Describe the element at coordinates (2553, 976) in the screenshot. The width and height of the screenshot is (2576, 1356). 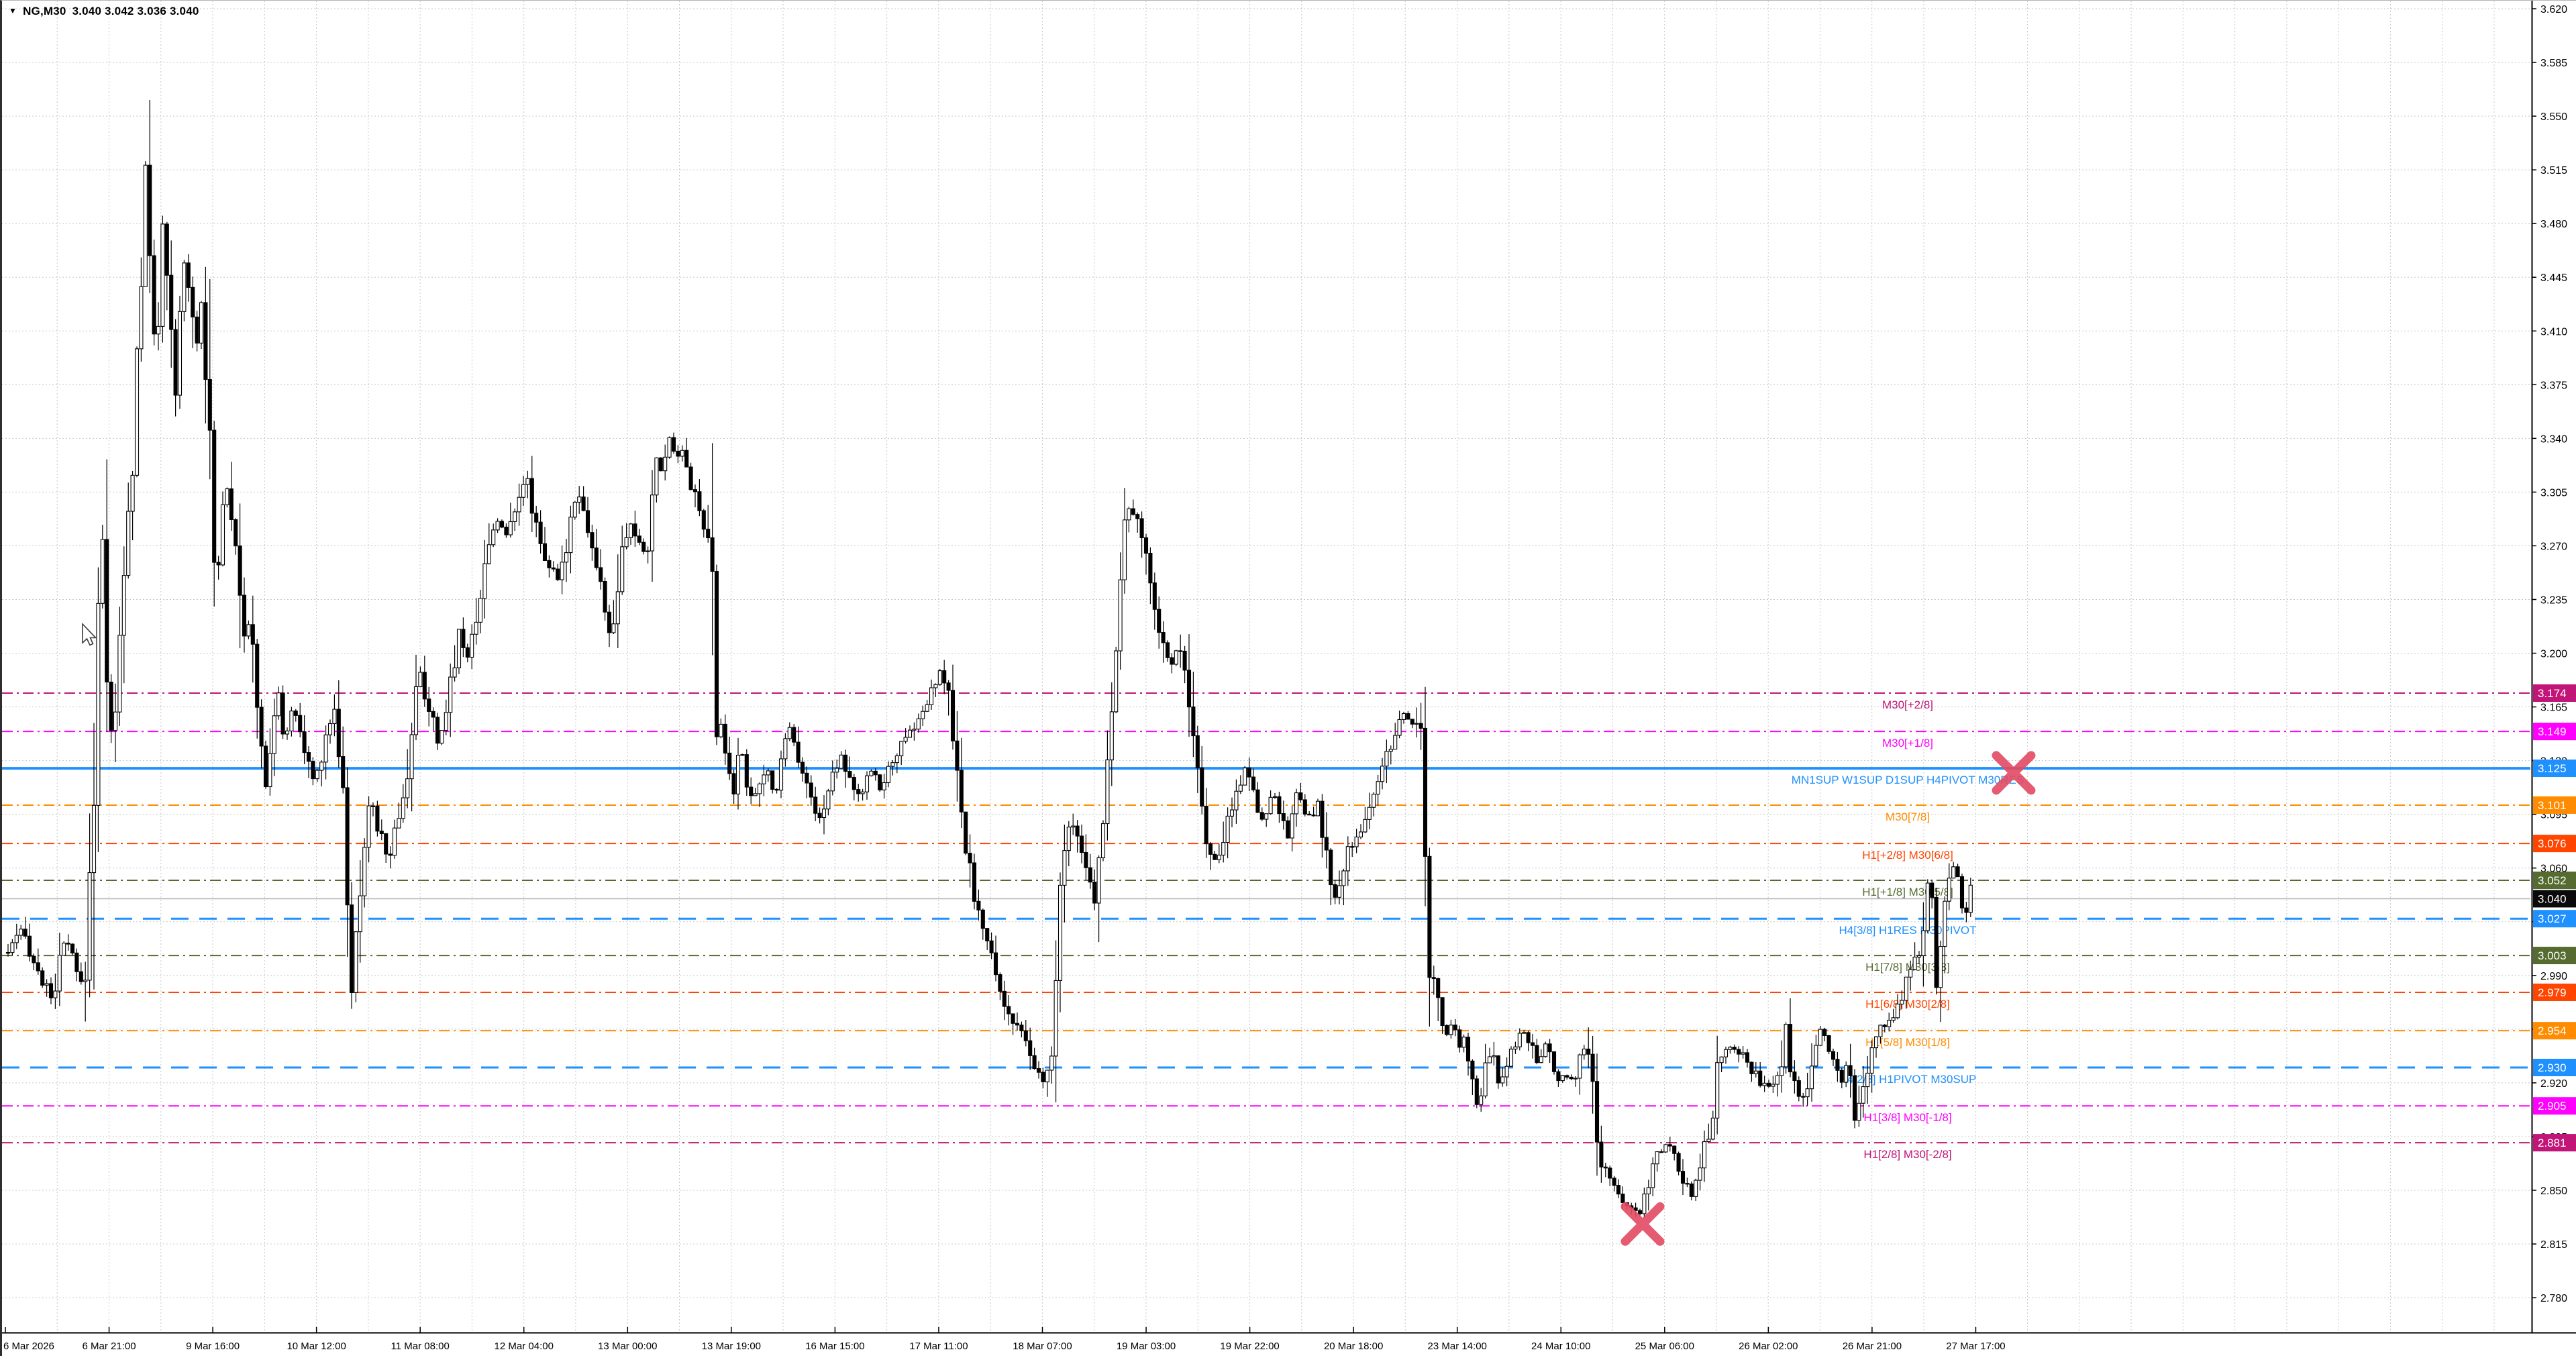
I see `price-tick-label: 2.990` at that location.